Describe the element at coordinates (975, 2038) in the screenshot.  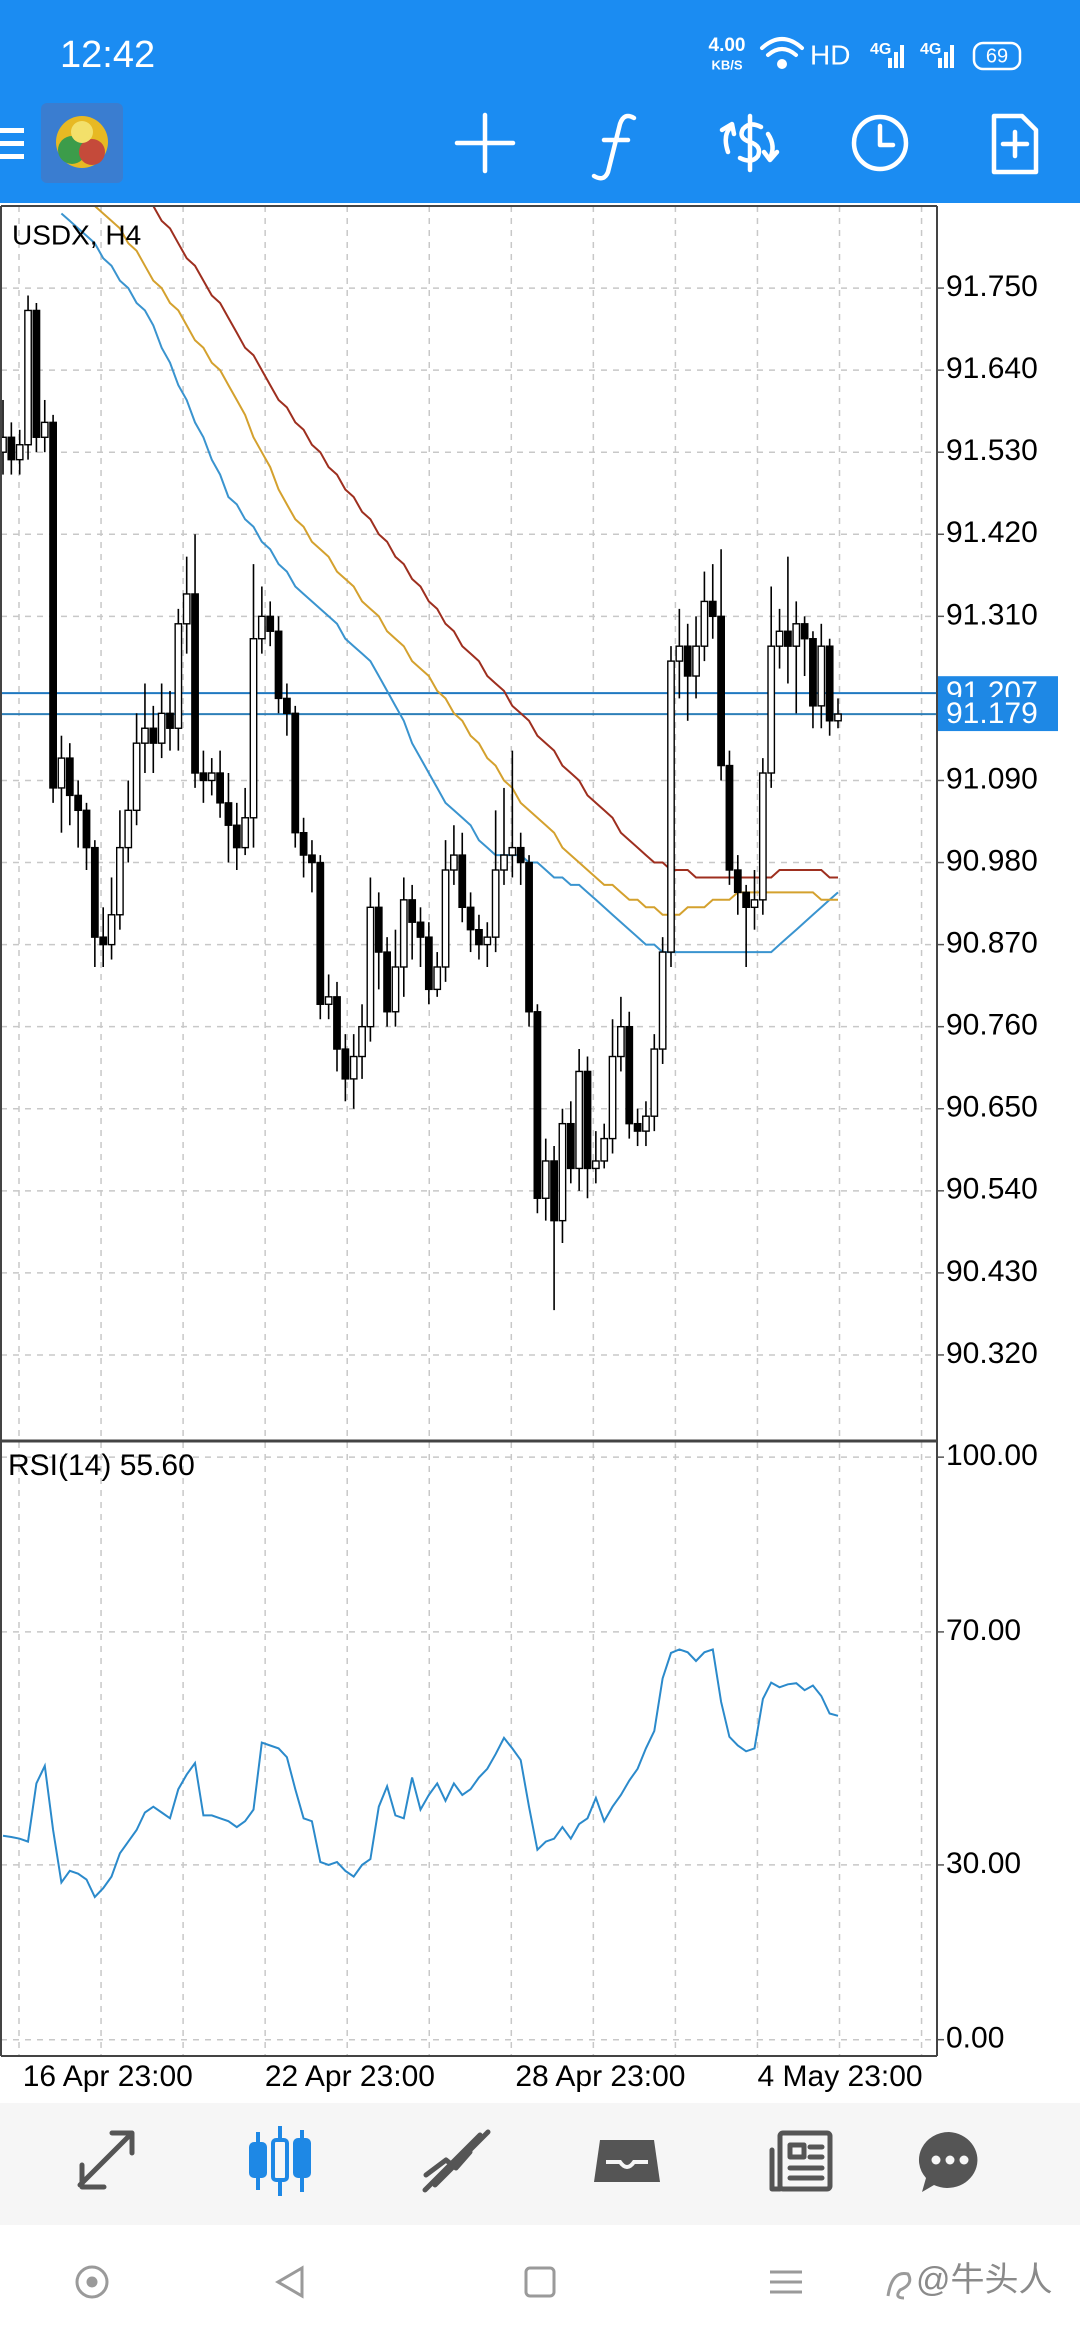
I see `y-tick-label: 0.00` at that location.